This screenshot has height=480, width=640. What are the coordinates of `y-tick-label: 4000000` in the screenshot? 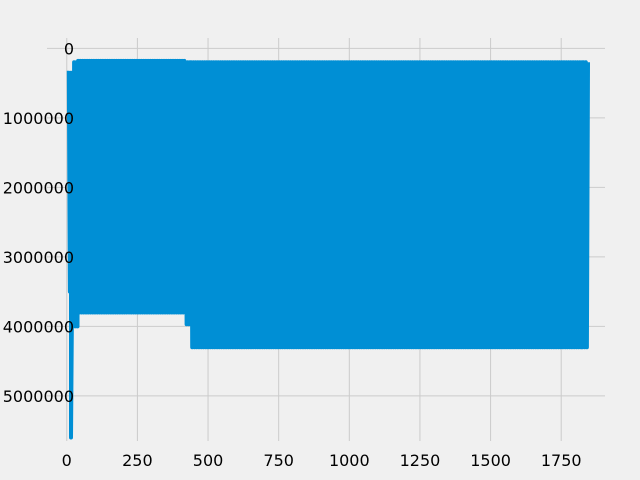 It's located at (38, 326).